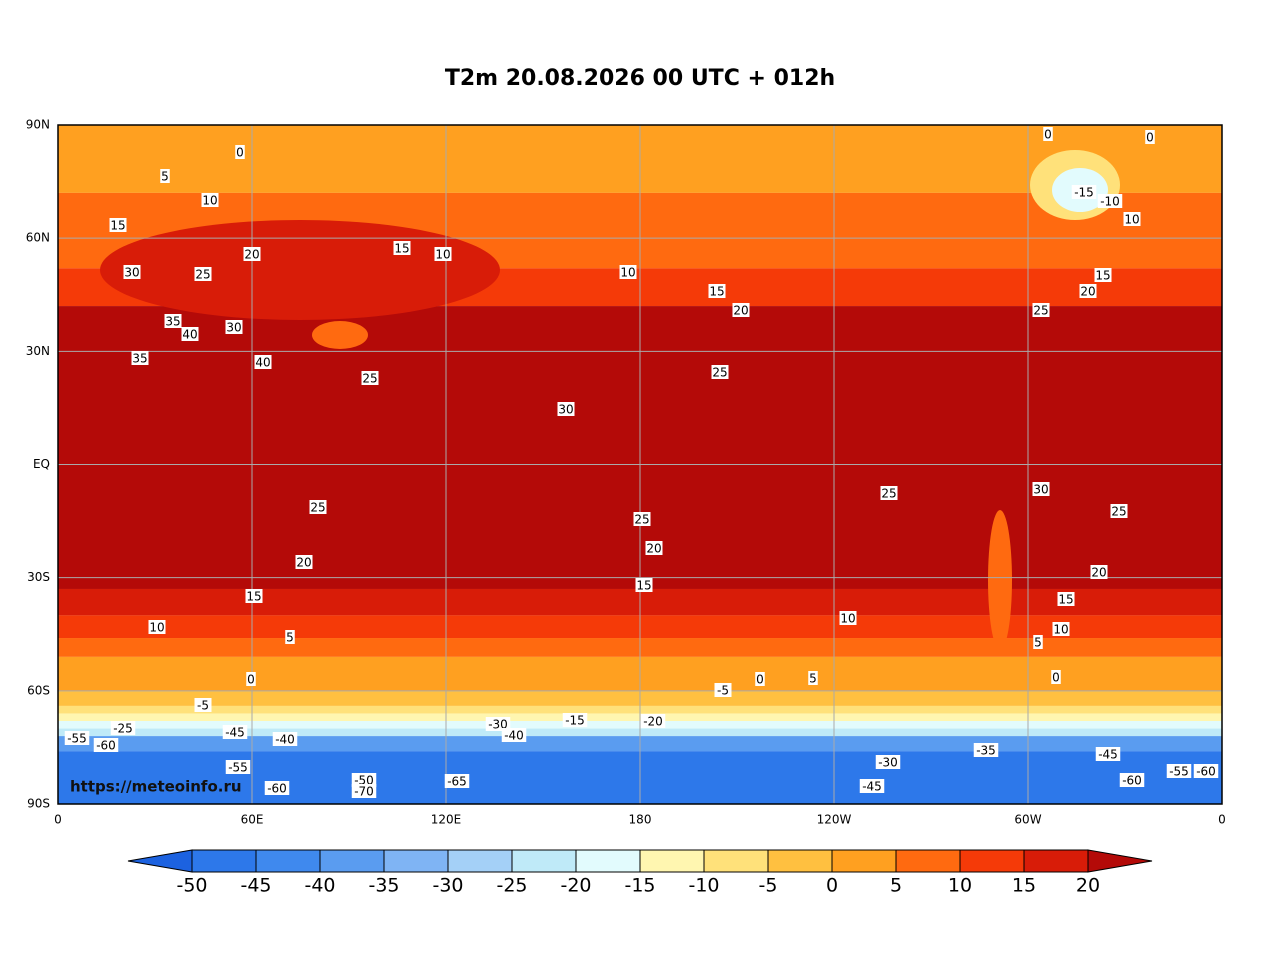  I want to click on contour-label: -5, so click(723, 691).